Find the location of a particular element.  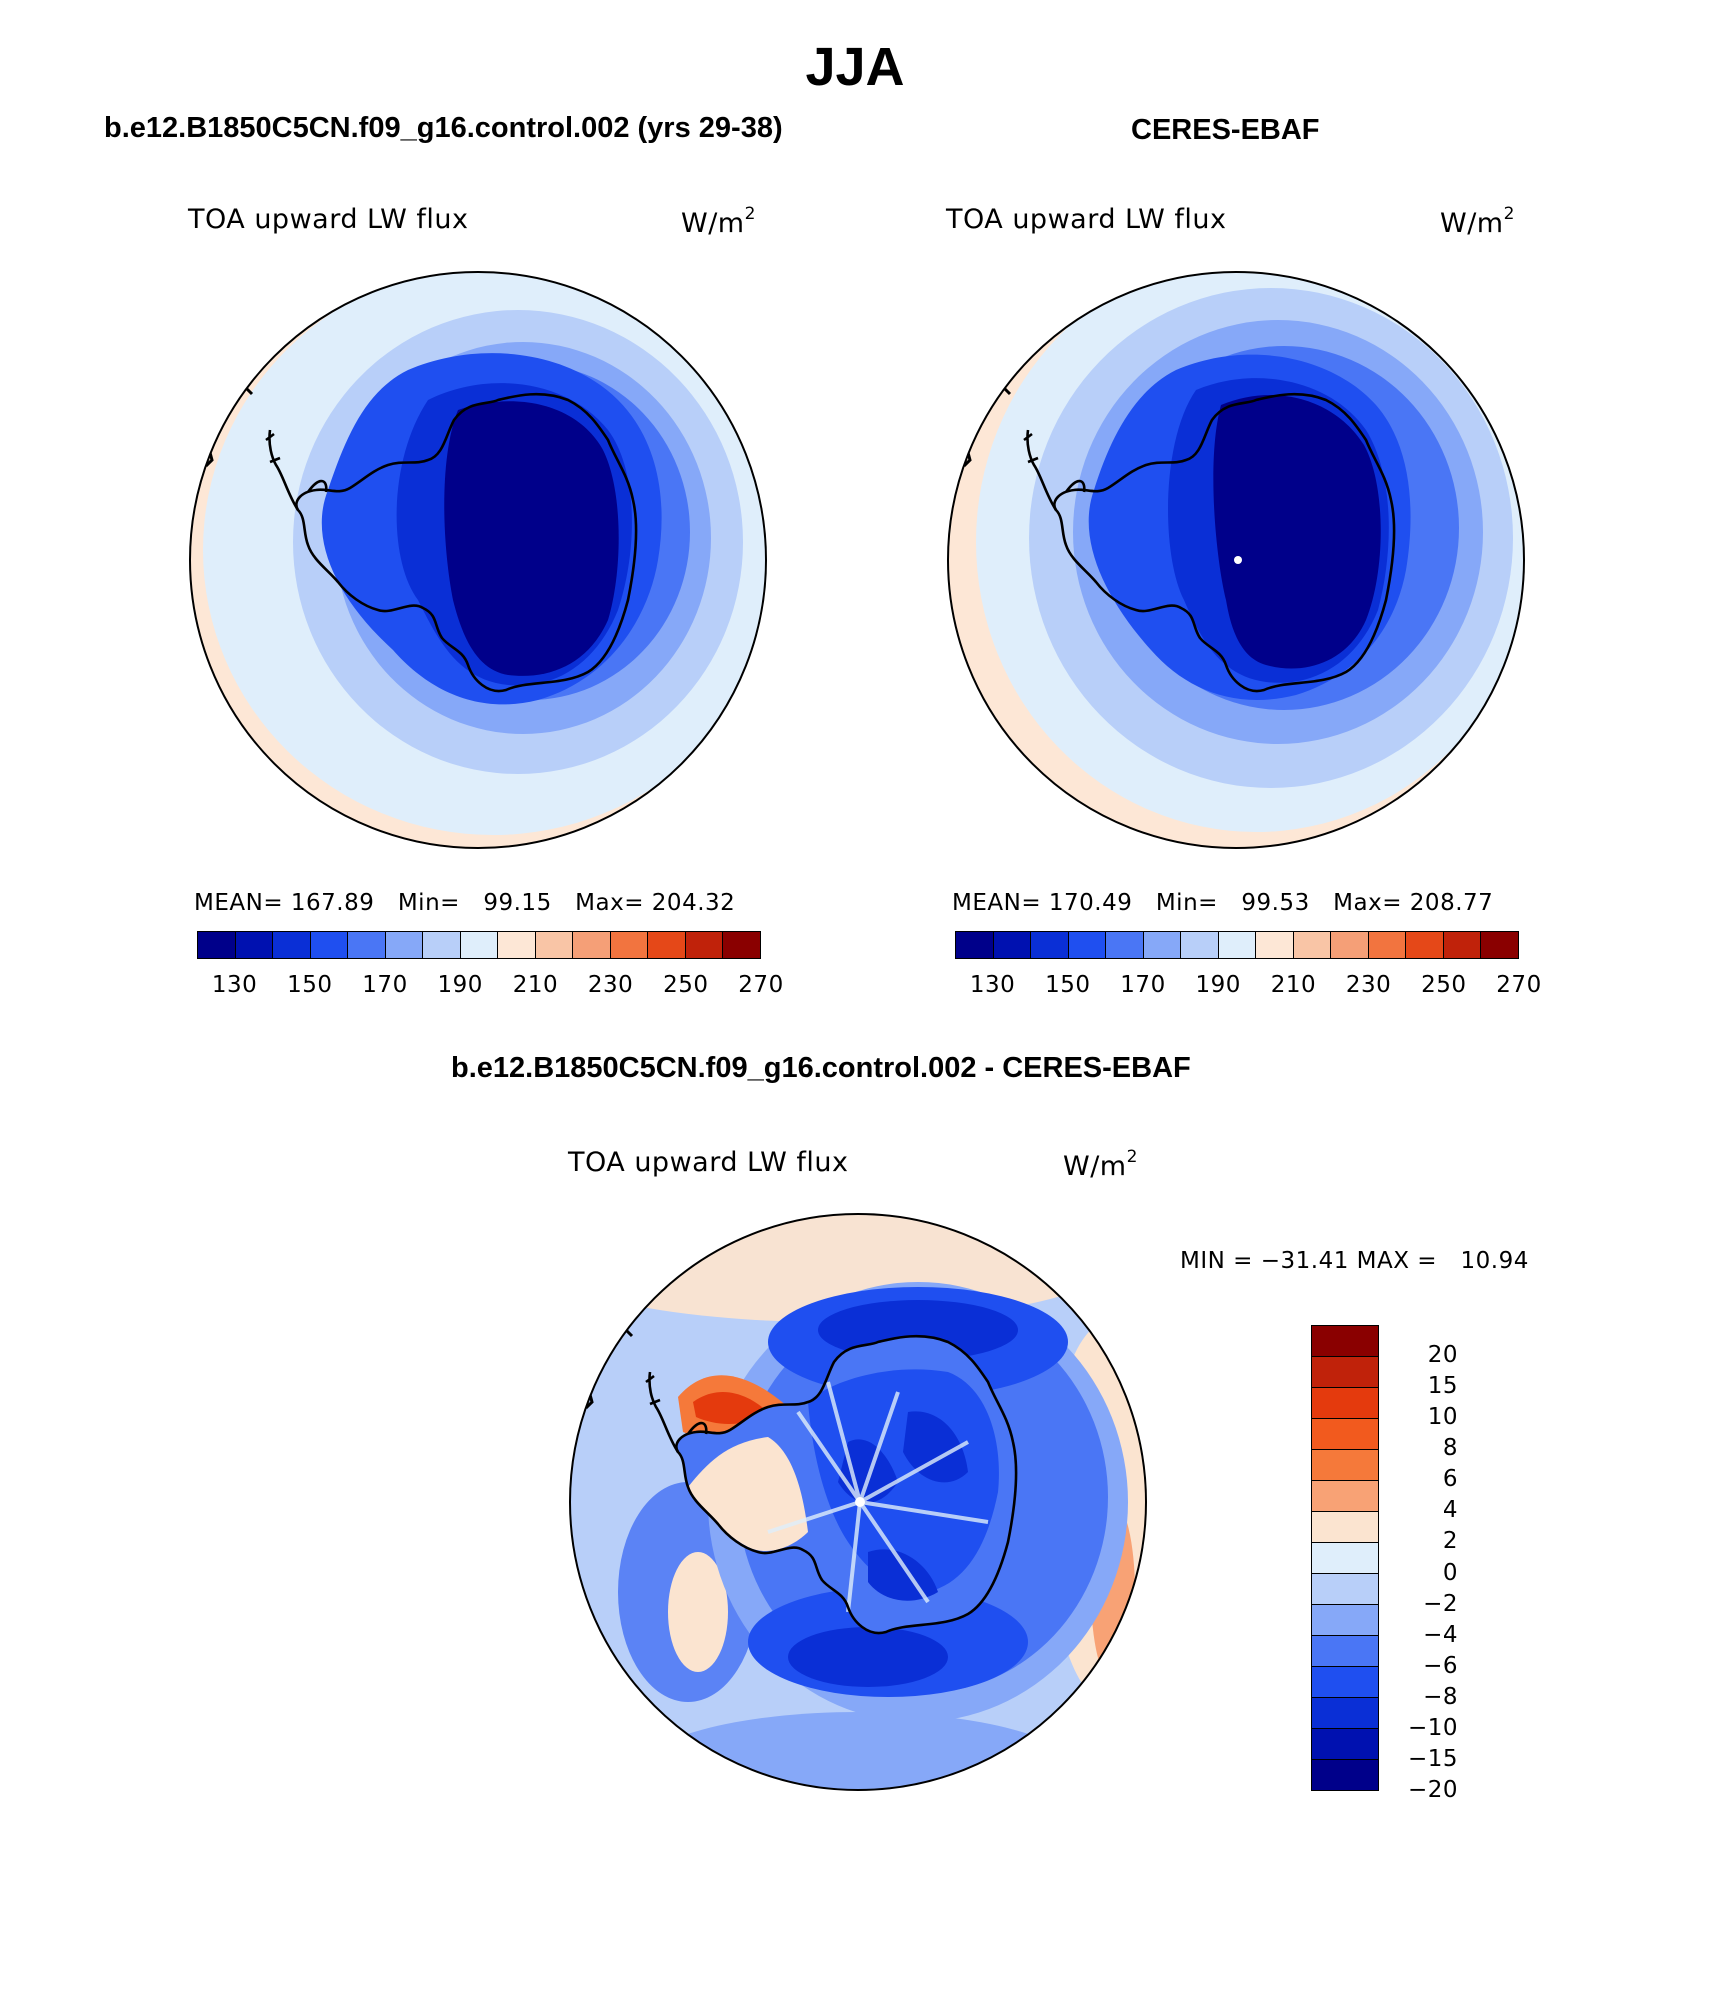

model-colorbar-tick-label: 190 is located at coordinates (460, 985).